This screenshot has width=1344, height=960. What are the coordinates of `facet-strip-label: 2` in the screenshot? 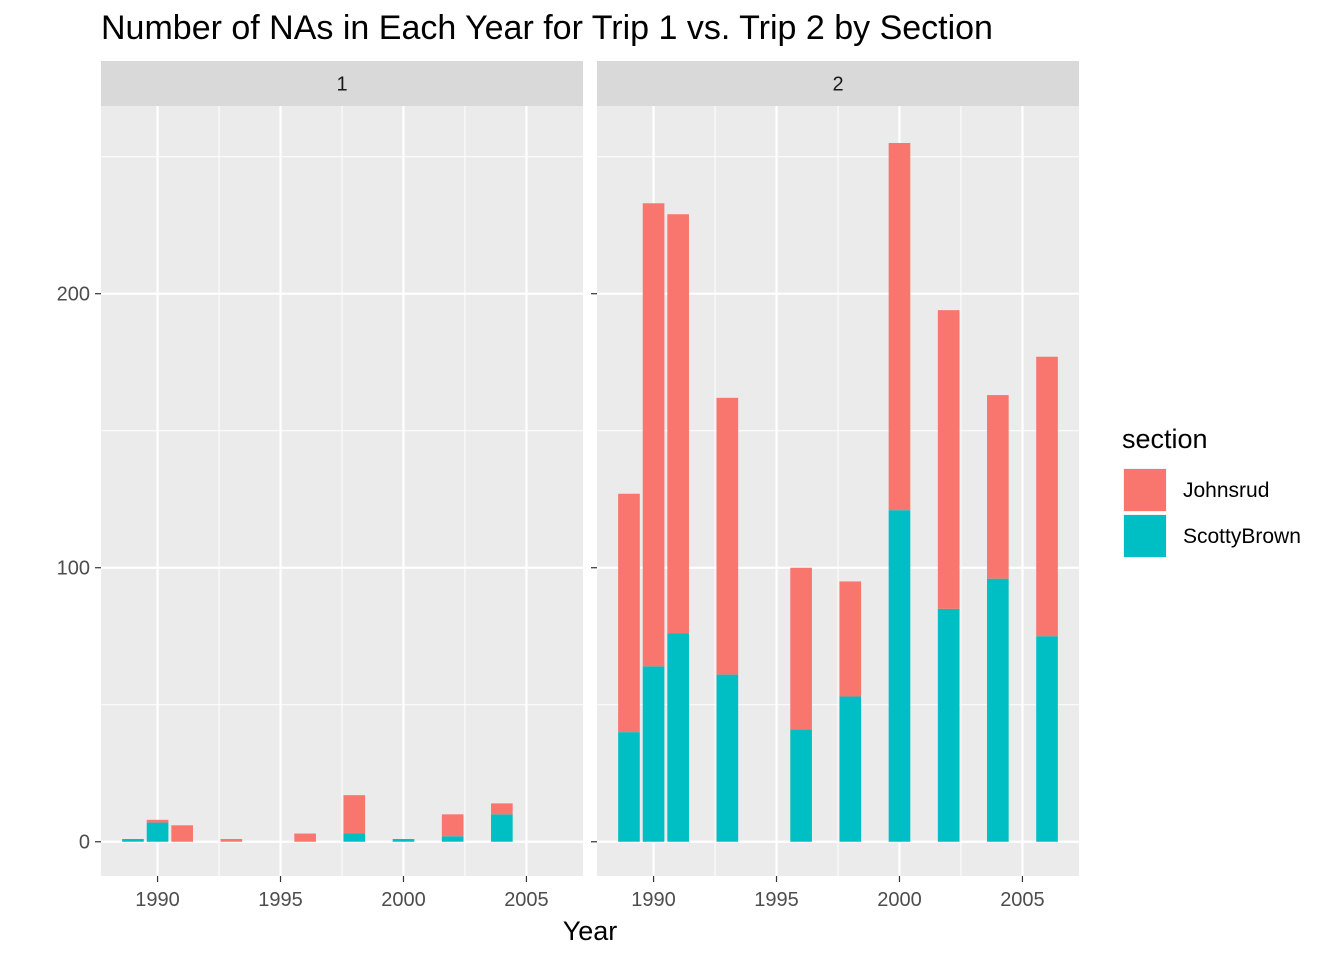 It's located at (837, 85).